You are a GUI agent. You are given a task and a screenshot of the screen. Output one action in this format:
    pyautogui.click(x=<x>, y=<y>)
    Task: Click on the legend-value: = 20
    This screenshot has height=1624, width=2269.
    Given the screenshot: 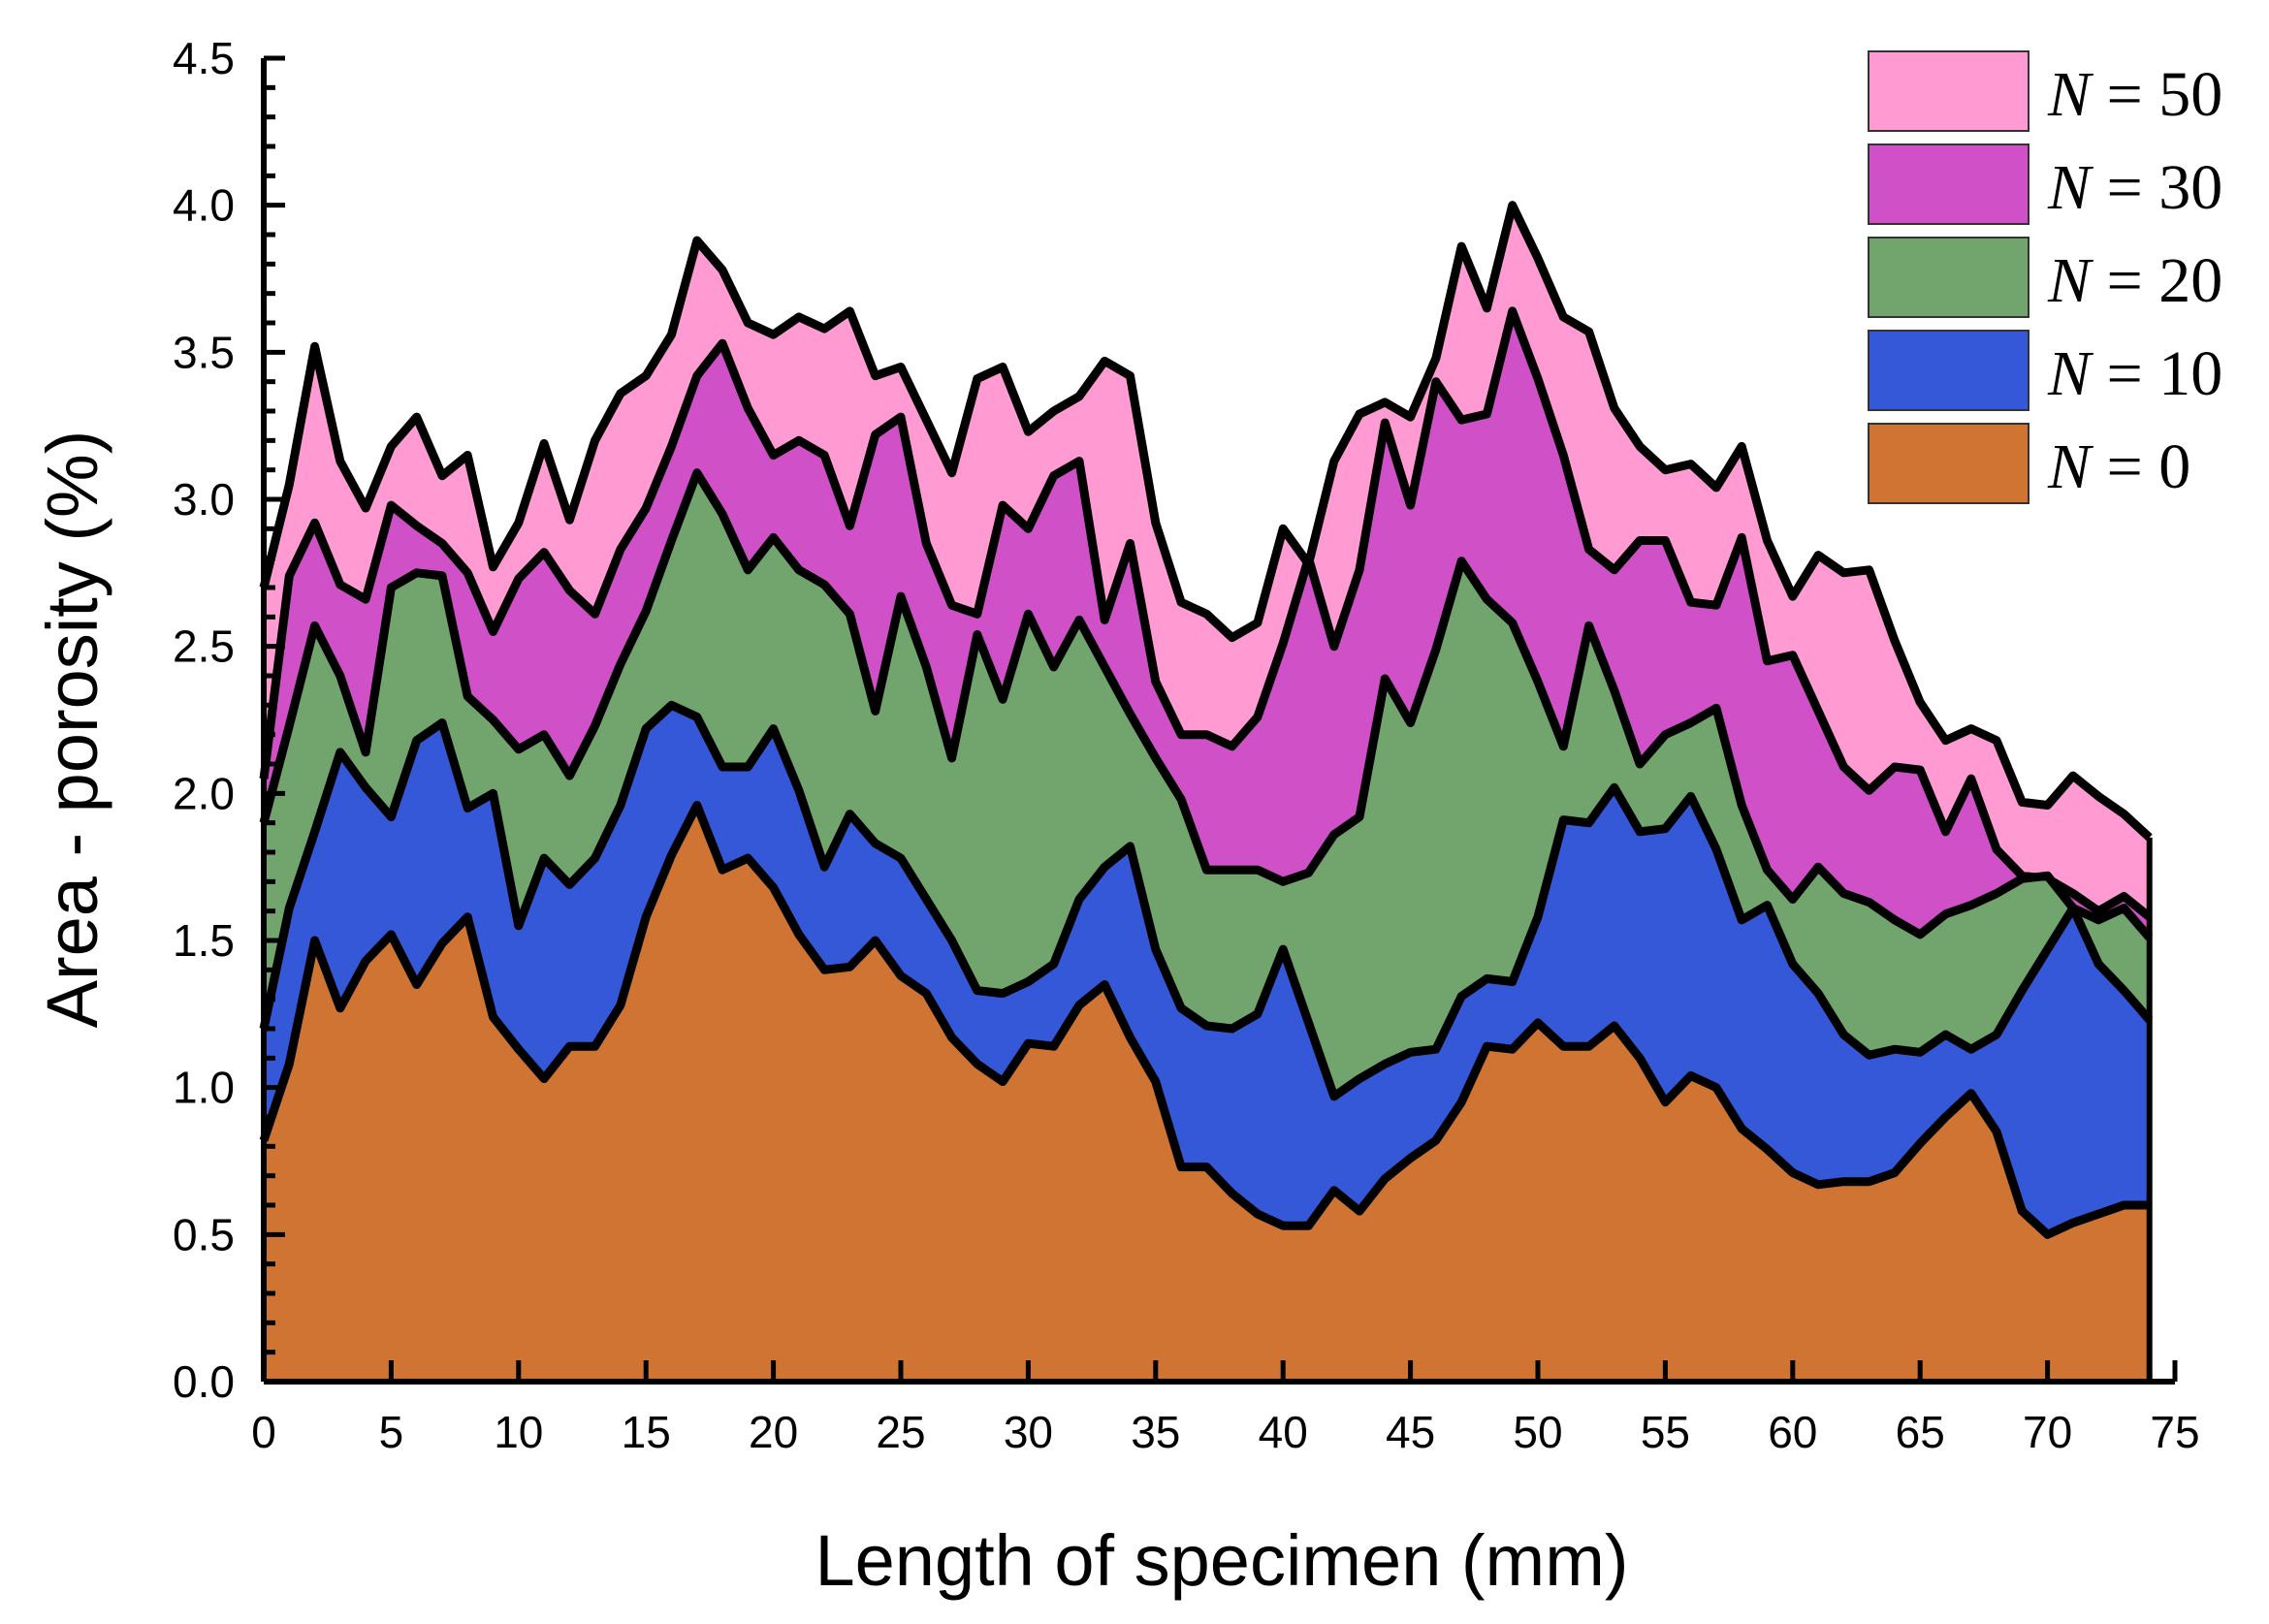 What is the action you would take?
    pyautogui.click(x=2156, y=280)
    